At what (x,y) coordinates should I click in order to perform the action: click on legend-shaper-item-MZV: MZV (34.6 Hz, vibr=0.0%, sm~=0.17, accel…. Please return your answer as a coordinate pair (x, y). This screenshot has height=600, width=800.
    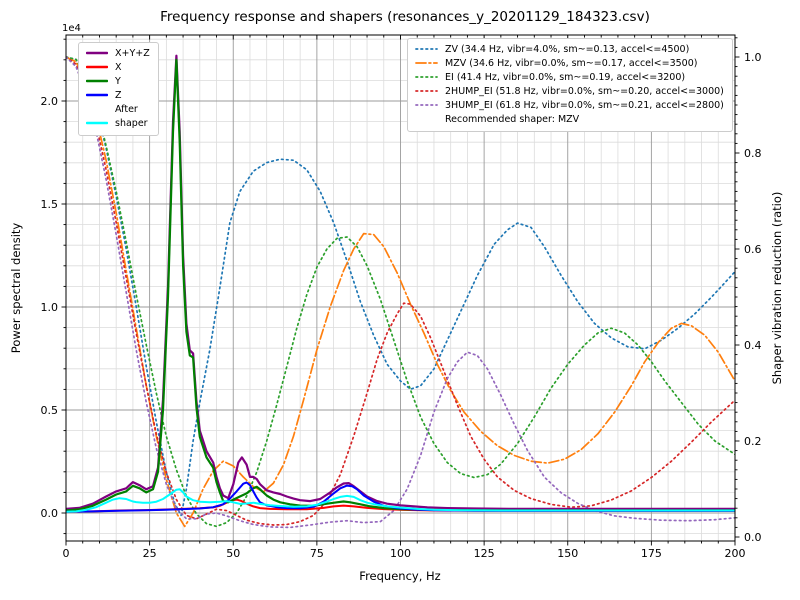
    Looking at the image, I should click on (569, 64).